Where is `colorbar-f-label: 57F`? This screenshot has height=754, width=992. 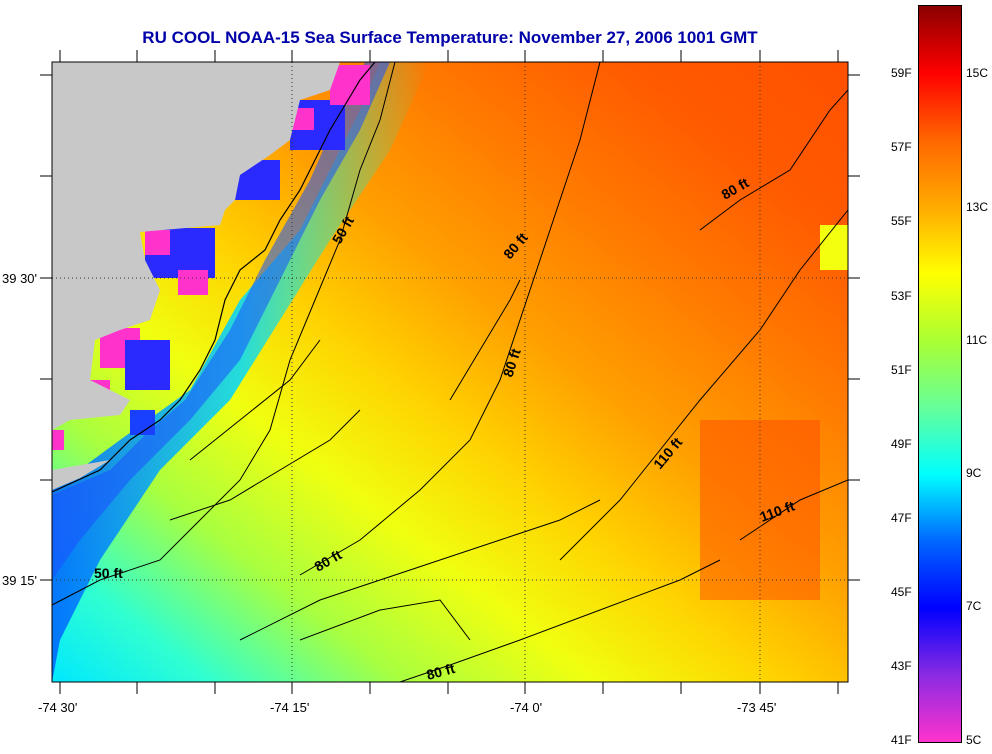 colorbar-f-label: 57F is located at coordinates (901, 147).